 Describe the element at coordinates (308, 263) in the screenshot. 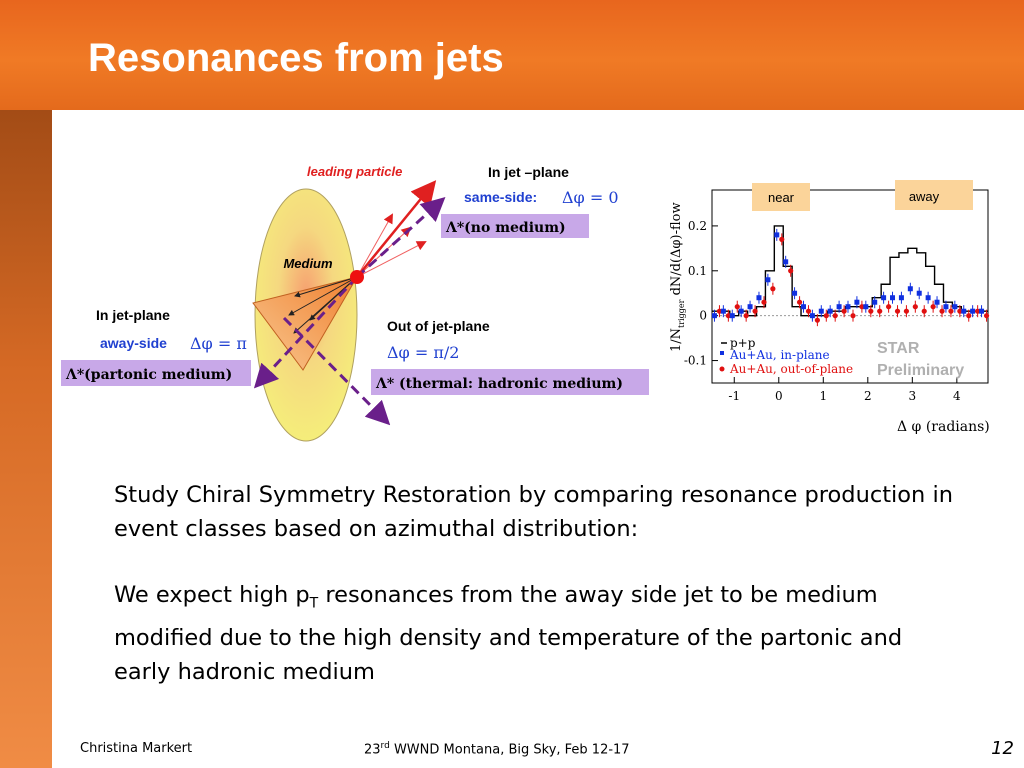

I see `medium-label: Medium` at that location.